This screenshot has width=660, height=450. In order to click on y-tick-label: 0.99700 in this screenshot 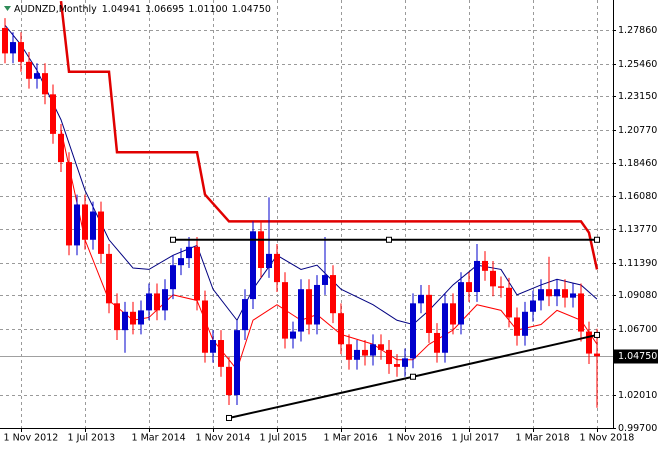, I will do `click(637, 428)`.